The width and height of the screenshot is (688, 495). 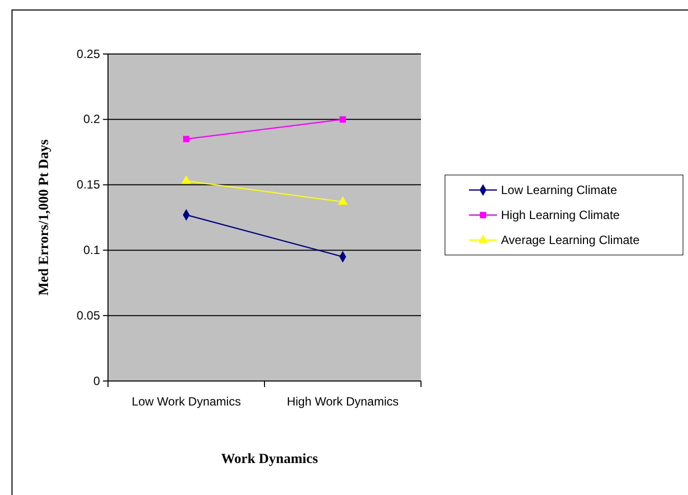 I want to click on x-tick-label: High Work Dynamics, so click(x=342, y=401).